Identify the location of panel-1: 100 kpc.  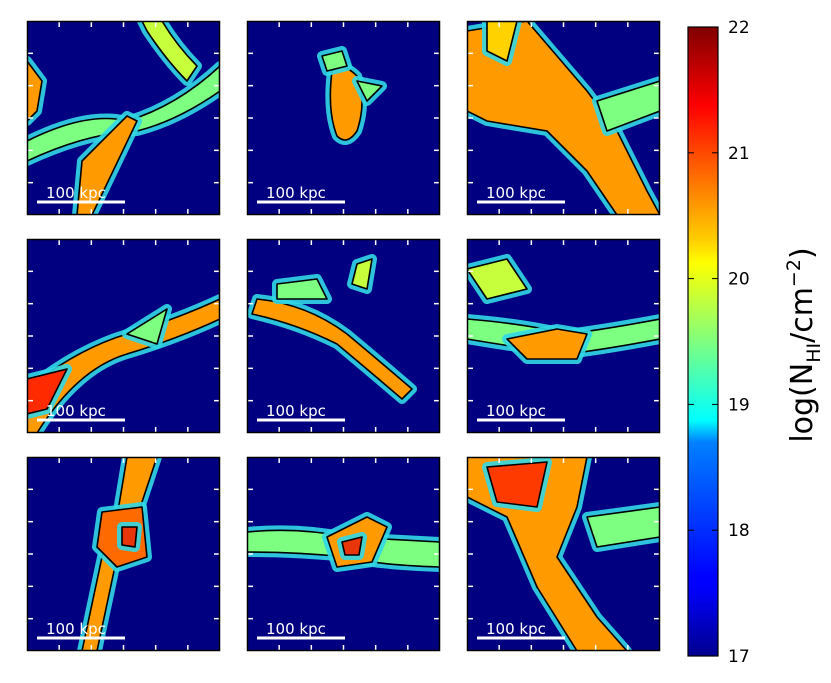
(123, 118).